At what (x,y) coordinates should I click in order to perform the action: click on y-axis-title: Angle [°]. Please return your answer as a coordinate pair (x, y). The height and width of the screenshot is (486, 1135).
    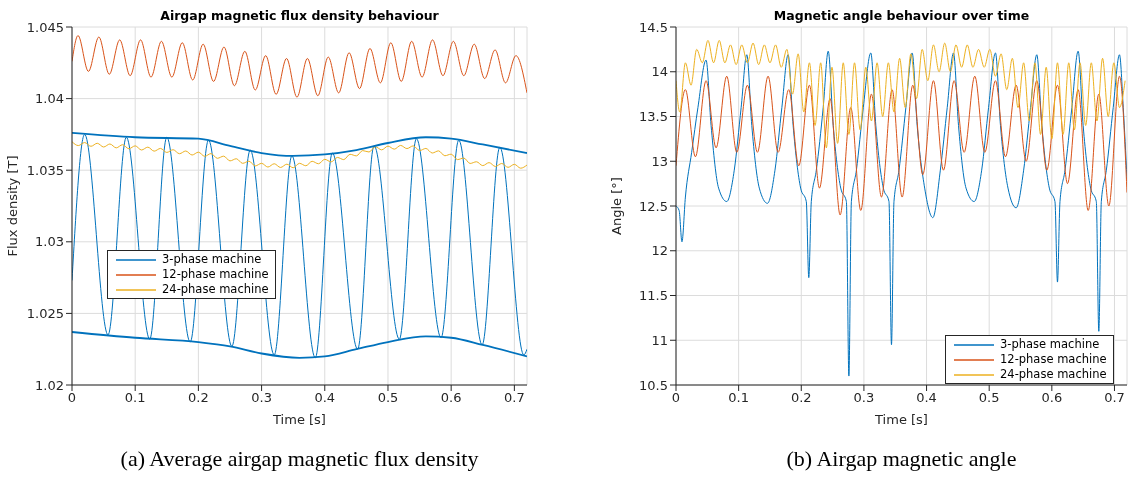
    Looking at the image, I should click on (616, 206).